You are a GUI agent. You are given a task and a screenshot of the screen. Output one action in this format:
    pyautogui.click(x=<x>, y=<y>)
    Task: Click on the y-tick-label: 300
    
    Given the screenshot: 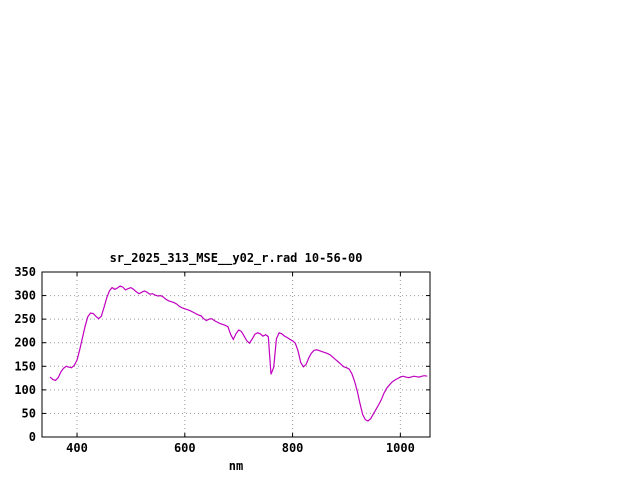 What is the action you would take?
    pyautogui.click(x=25, y=296)
    